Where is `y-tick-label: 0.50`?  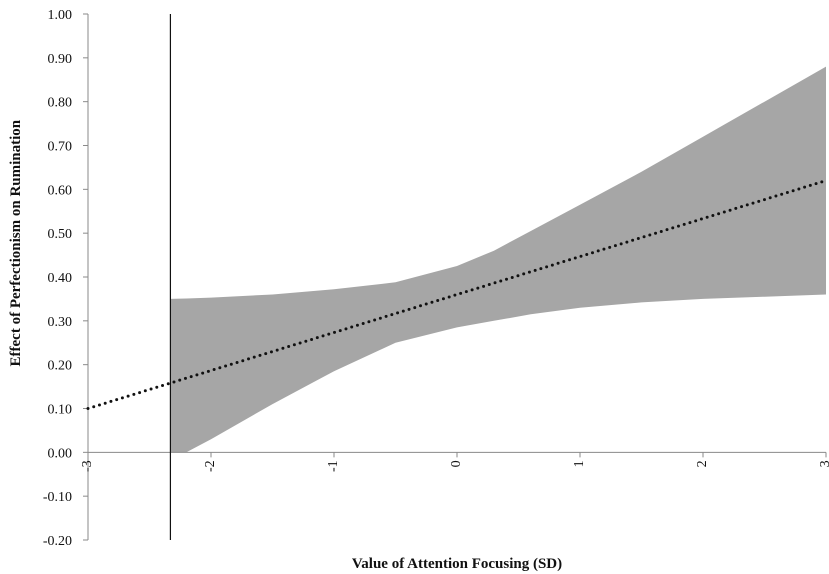 y-tick-label: 0.50 is located at coordinates (60, 234).